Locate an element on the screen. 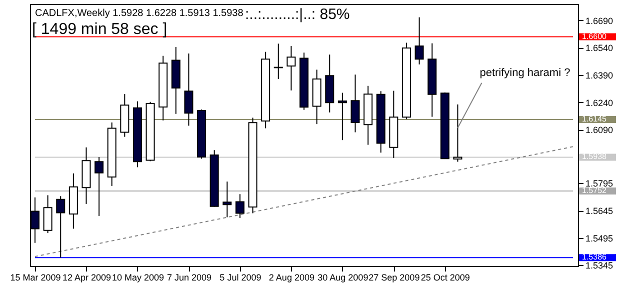 The image size is (625, 293). y-tick-label: 1.5495 is located at coordinates (600, 238).